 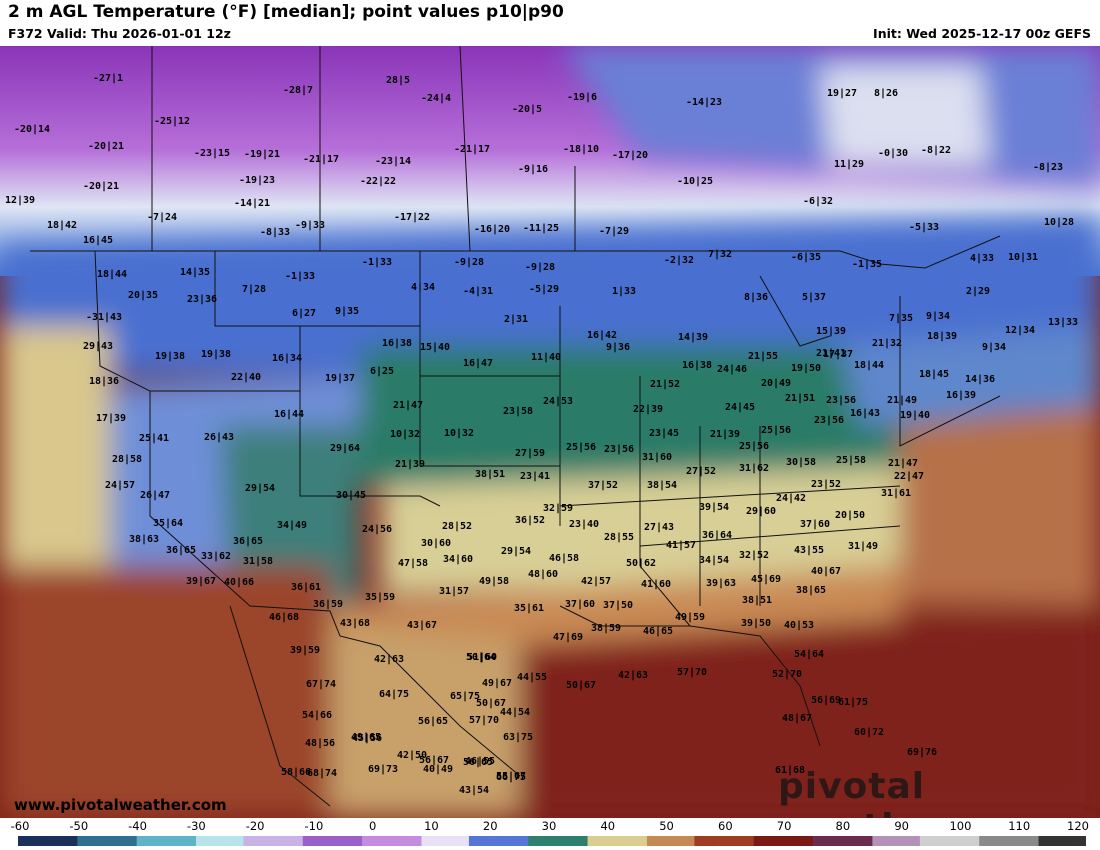 What do you see at coordinates (289, 414) in the screenshot?
I see `point-value-label: 16|44` at bounding box center [289, 414].